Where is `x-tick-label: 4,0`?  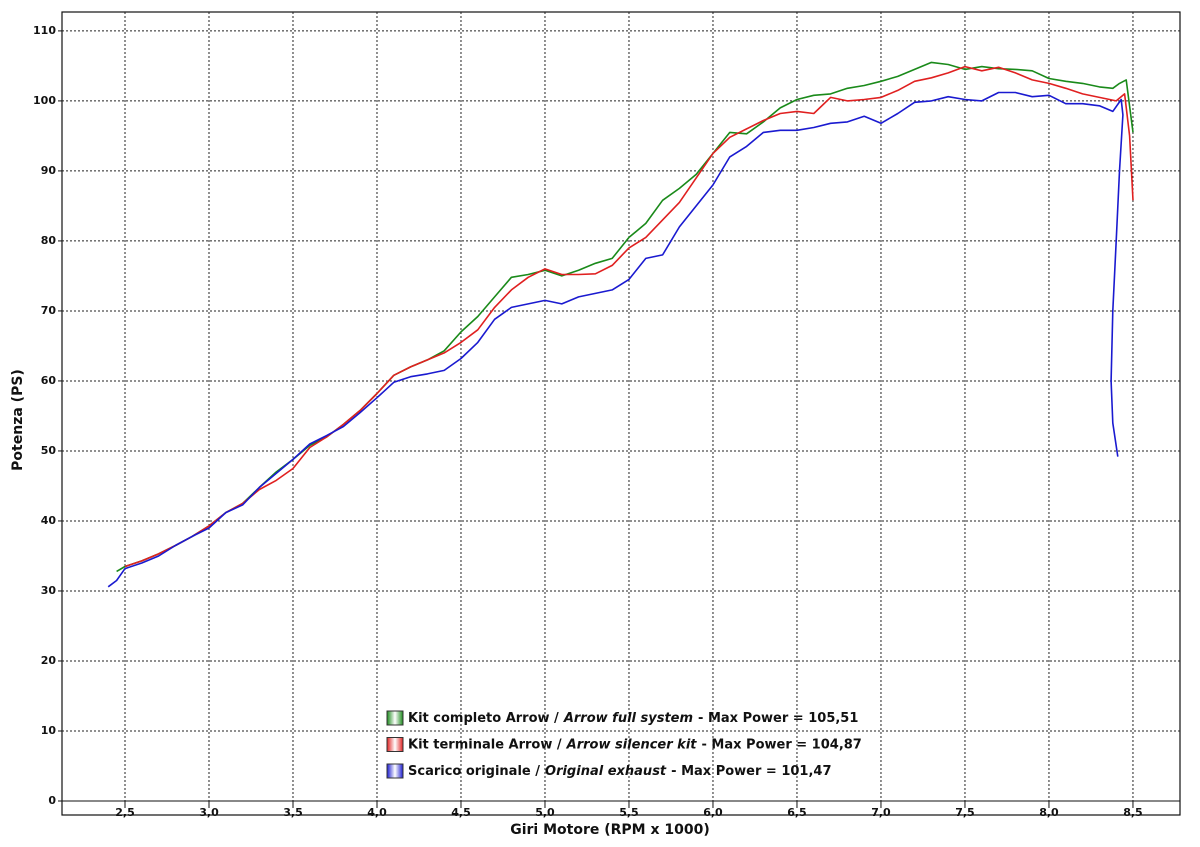 x-tick-label: 4,0 is located at coordinates (377, 812).